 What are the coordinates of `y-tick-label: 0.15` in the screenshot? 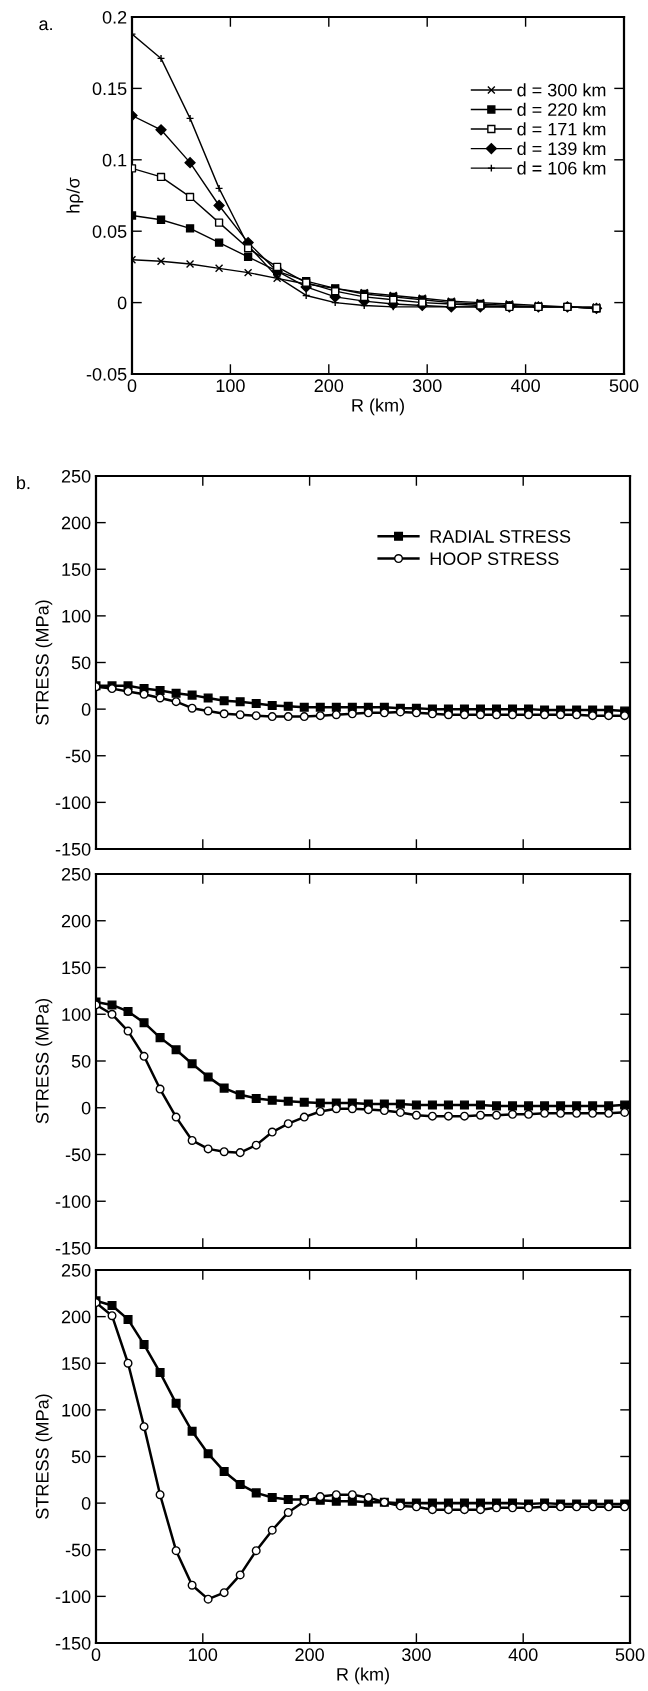 It's located at (109, 89).